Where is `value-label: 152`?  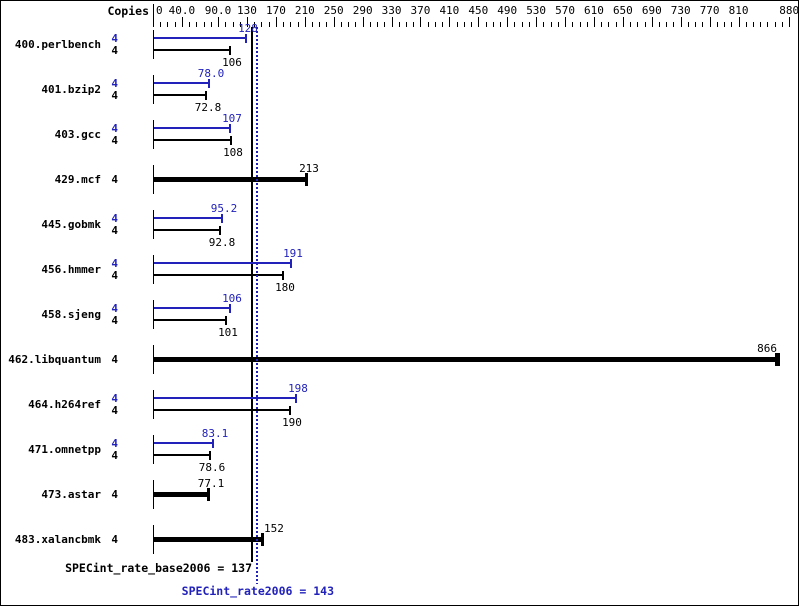
value-label: 152 is located at coordinates (274, 528).